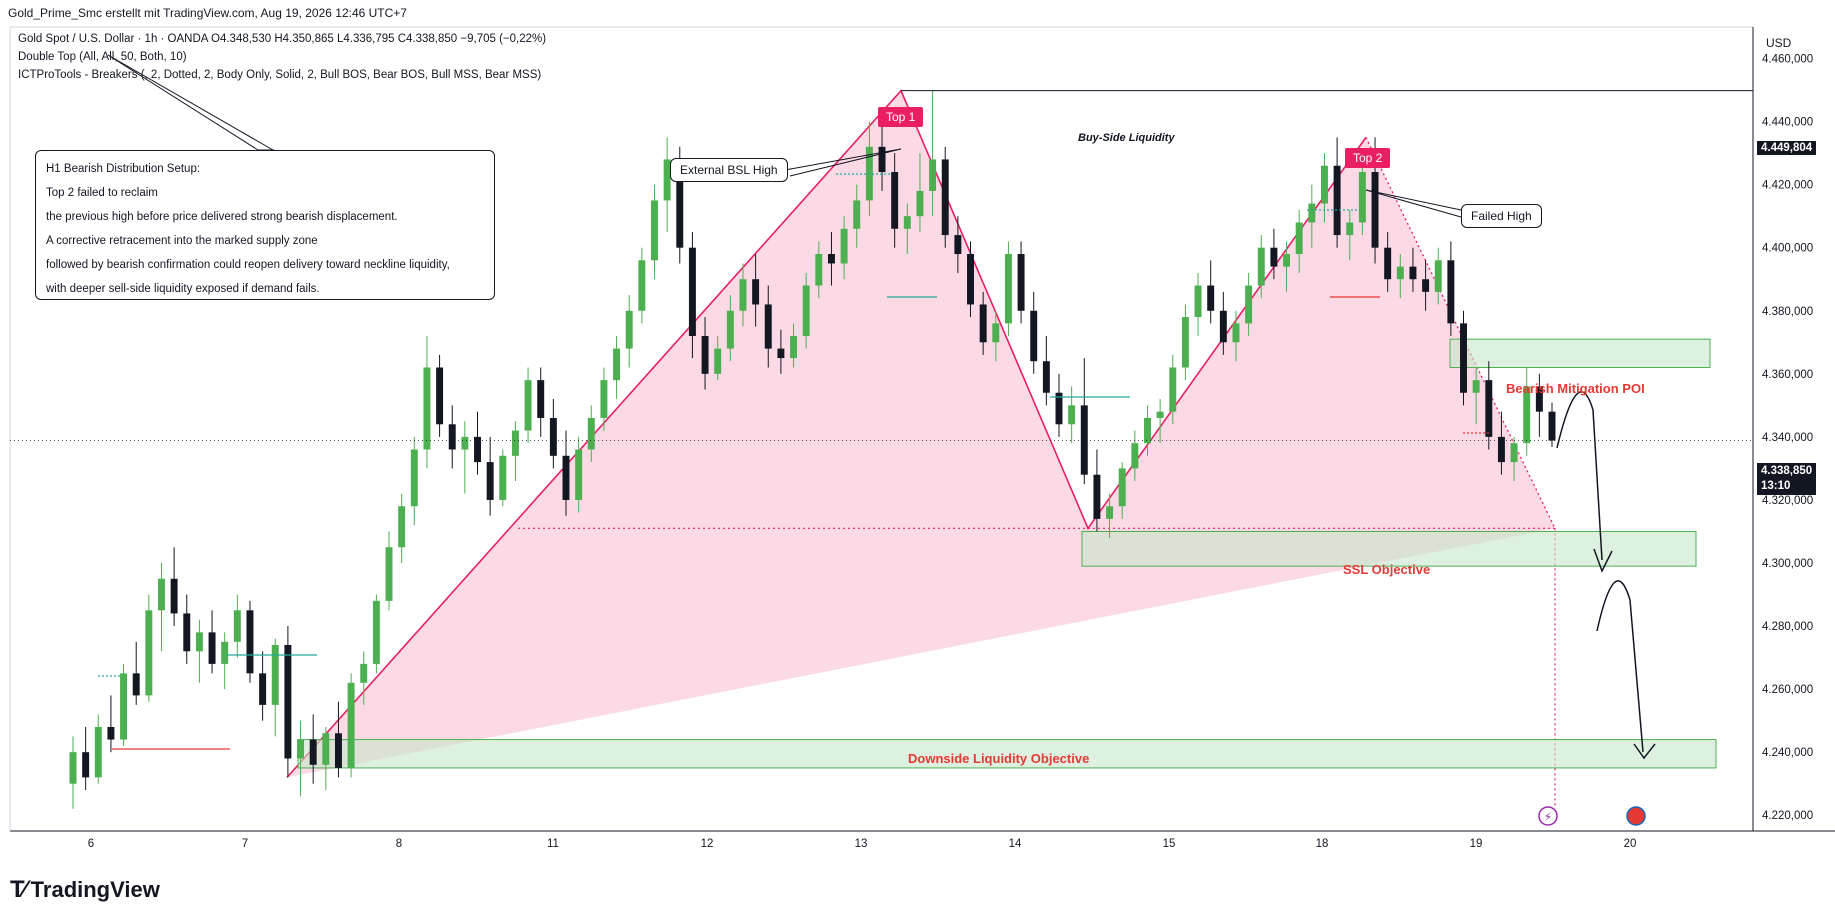  What do you see at coordinates (1460, 333) in the screenshot?
I see `pattern-projection-line` at bounding box center [1460, 333].